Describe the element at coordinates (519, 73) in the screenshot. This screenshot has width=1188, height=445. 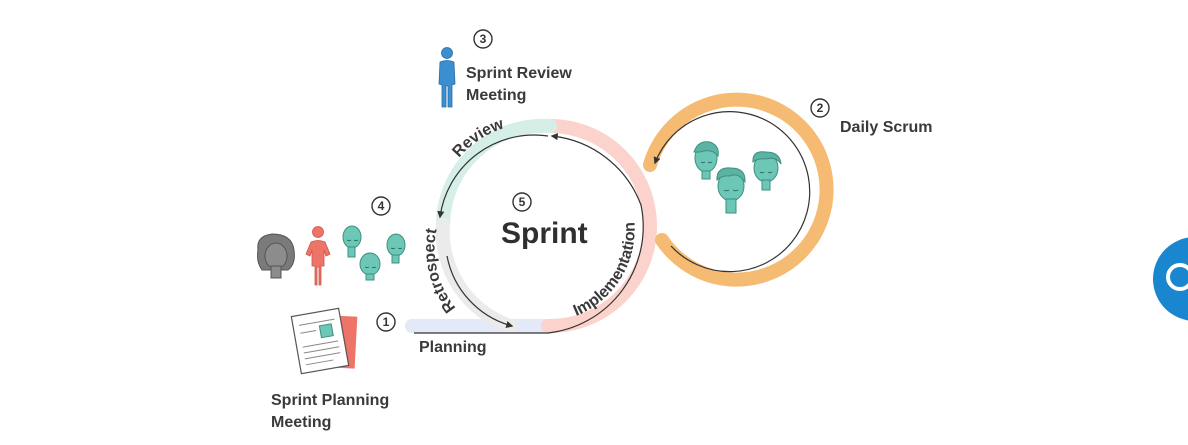
I see `sprint-review-meeting-label-line1: Sprint Review` at that location.